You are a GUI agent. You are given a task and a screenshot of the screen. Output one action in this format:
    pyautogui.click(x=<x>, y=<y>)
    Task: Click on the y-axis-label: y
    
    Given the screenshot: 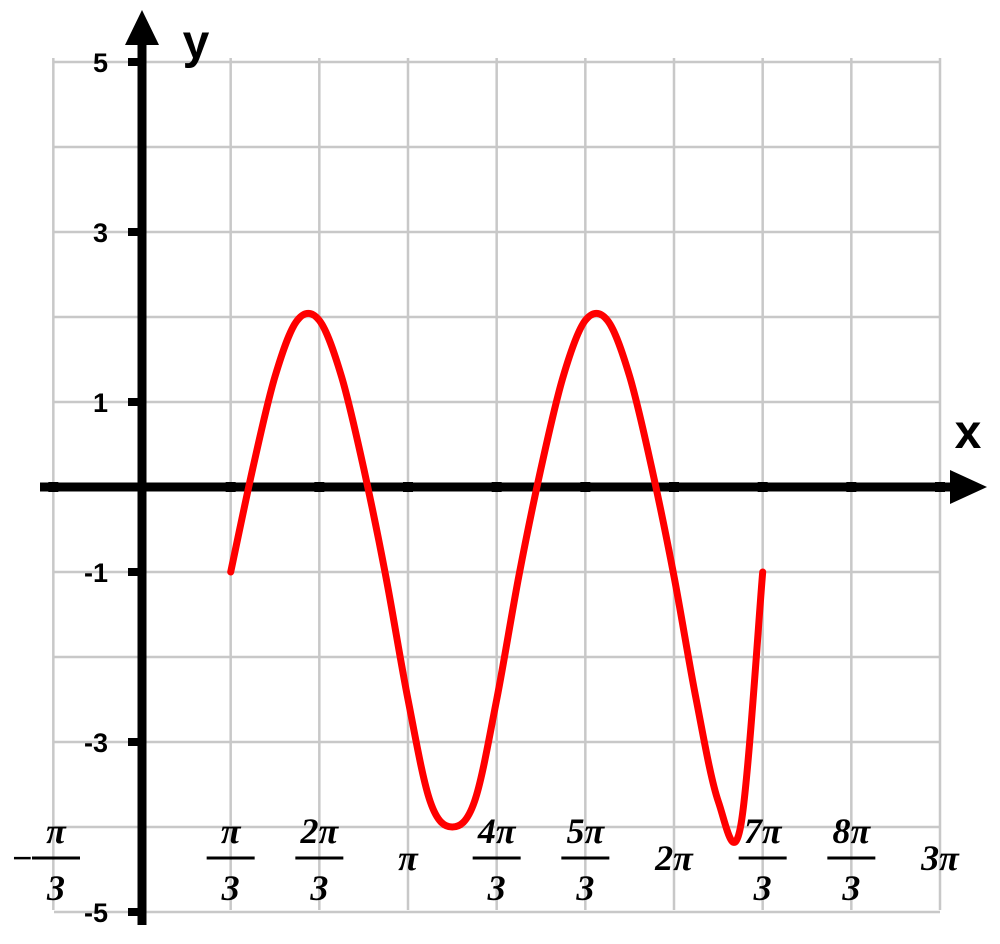 What is the action you would take?
    pyautogui.click(x=196, y=42)
    